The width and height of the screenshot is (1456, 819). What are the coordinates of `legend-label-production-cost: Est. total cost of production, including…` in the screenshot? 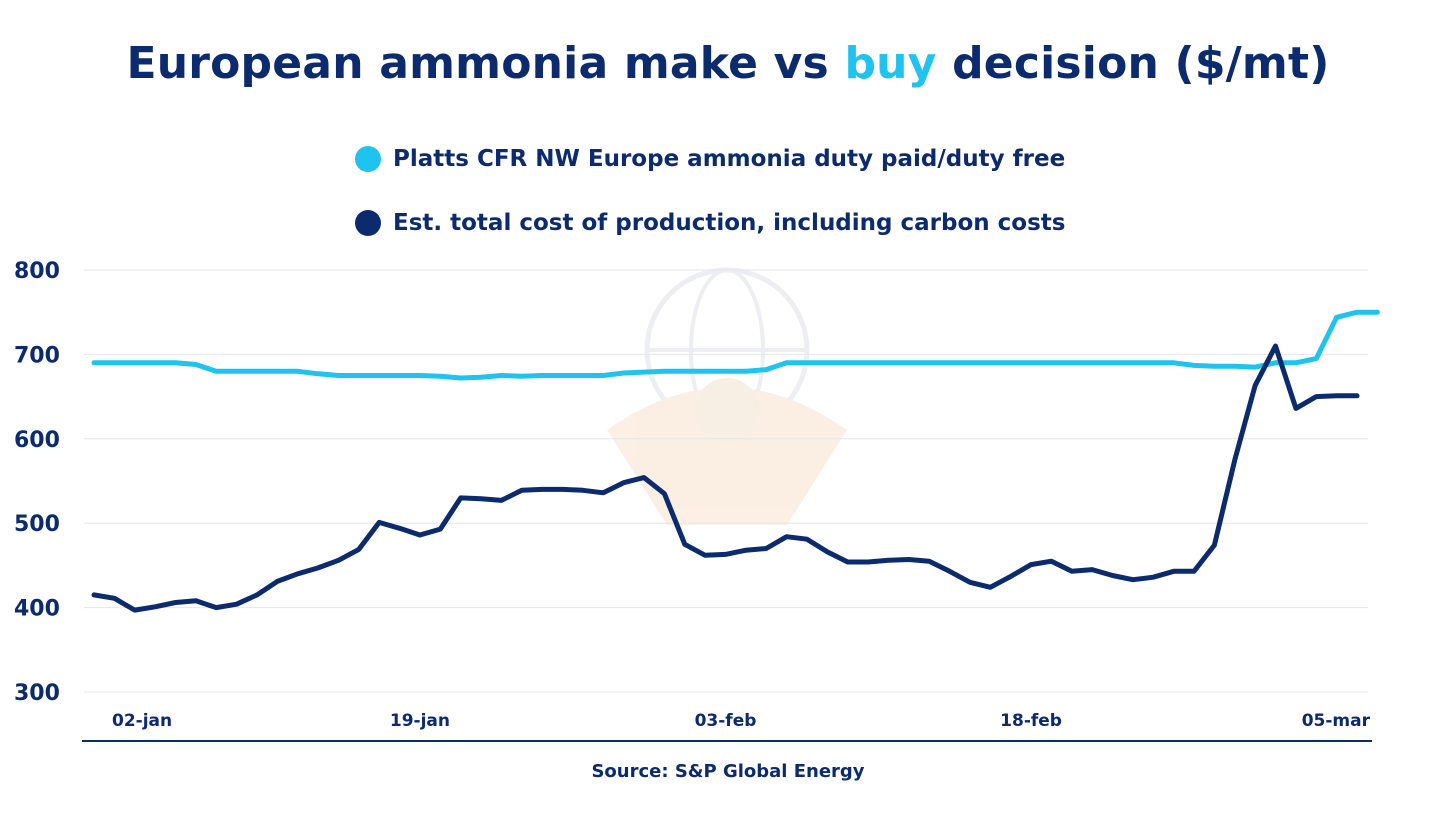 It's located at (729, 223).